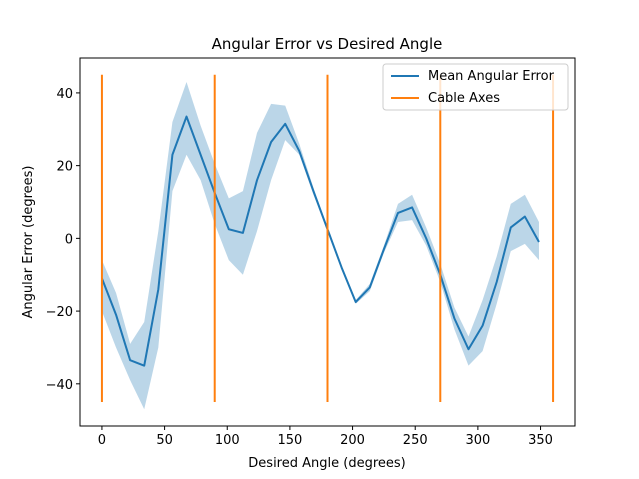 This screenshot has width=639, height=479. I want to click on chart-title: Angular Error vs Desired Angle, so click(327, 44).